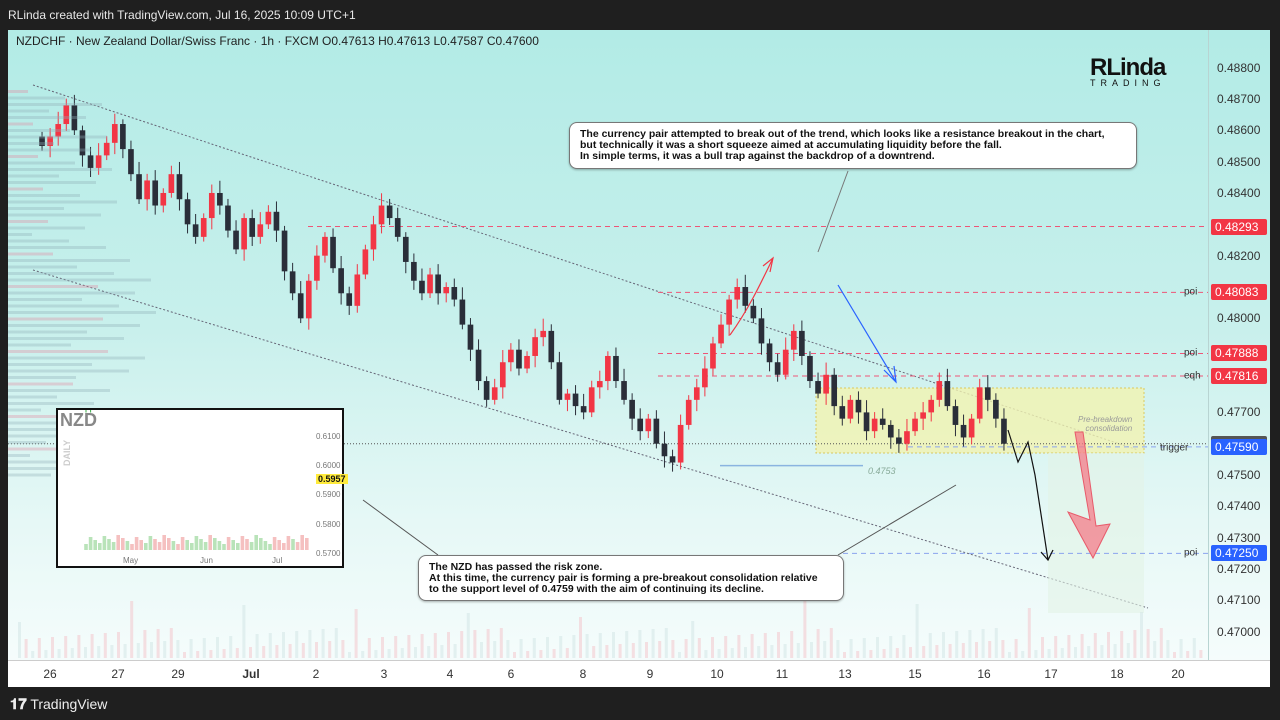  I want to click on time-tick: 15, so click(915, 674).